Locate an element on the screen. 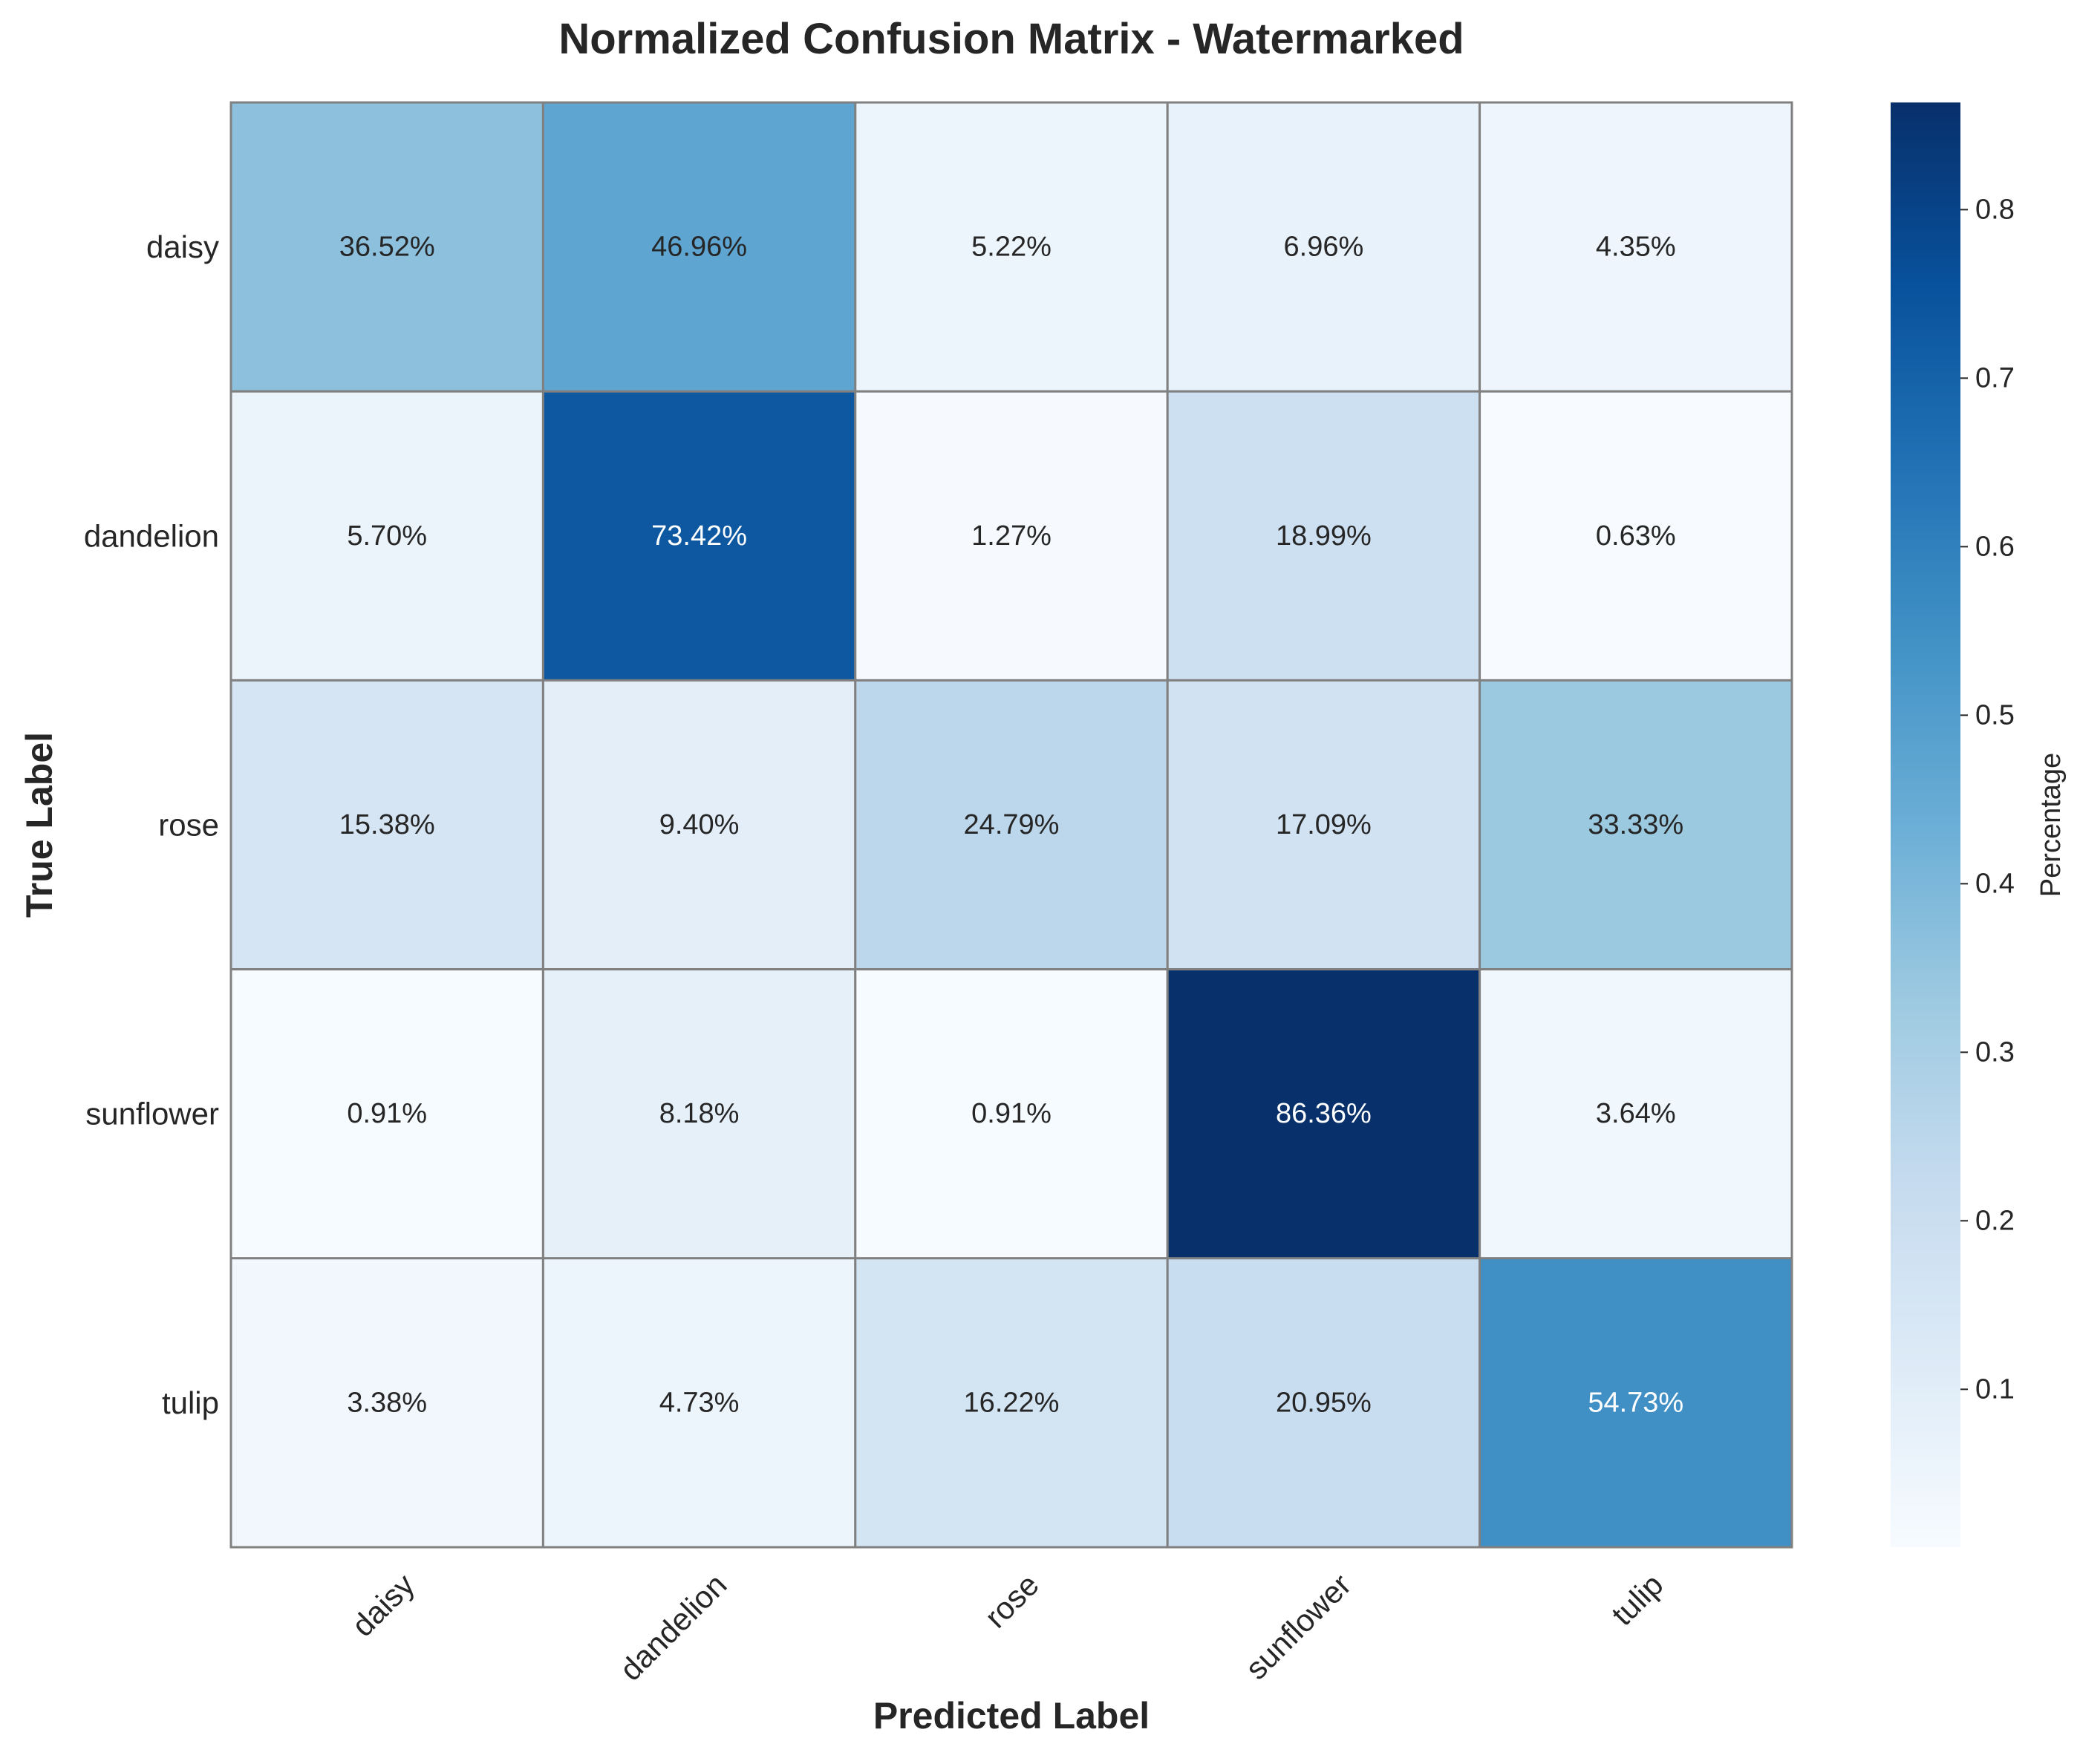 The width and height of the screenshot is (2080, 1764). cell-value-label: 33.33% is located at coordinates (1635, 824).